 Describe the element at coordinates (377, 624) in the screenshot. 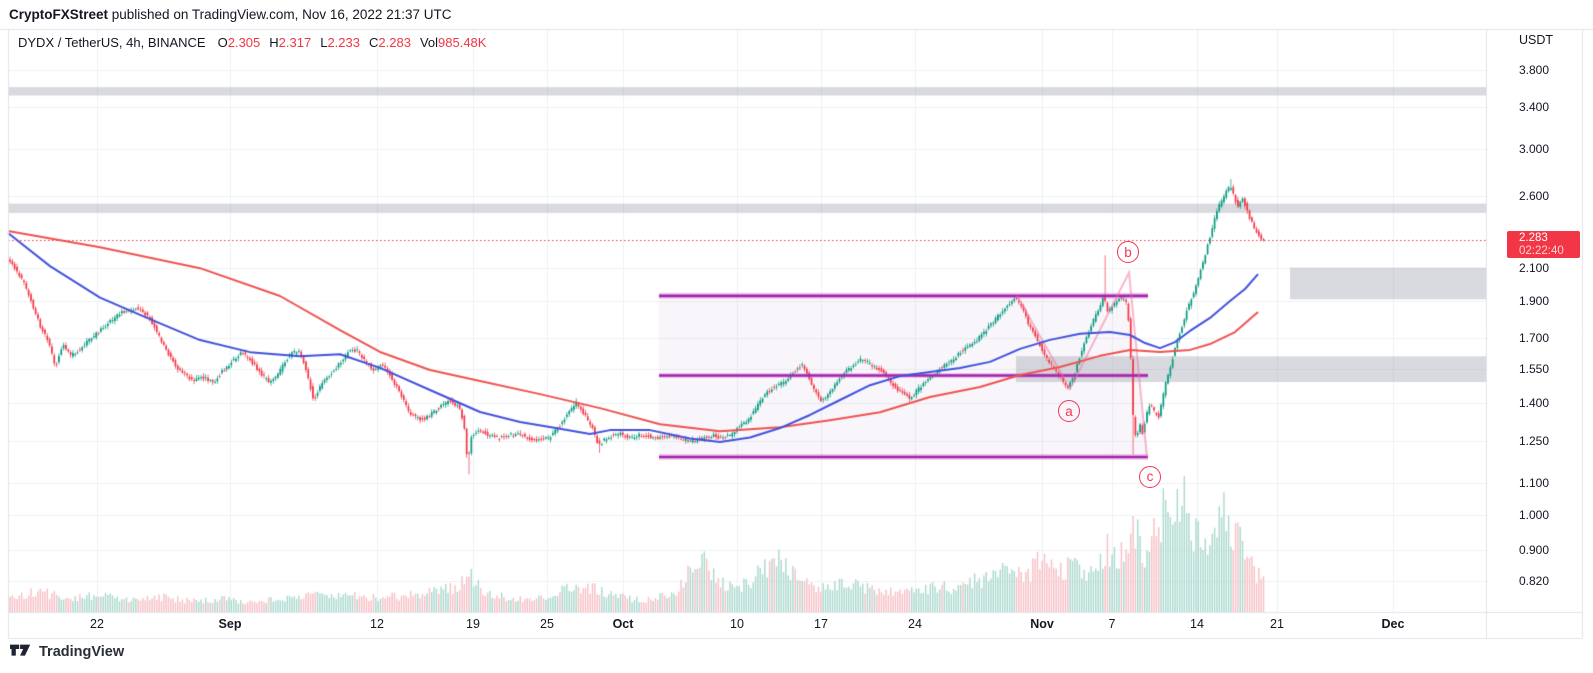

I see `time-tick-12: 12` at that location.